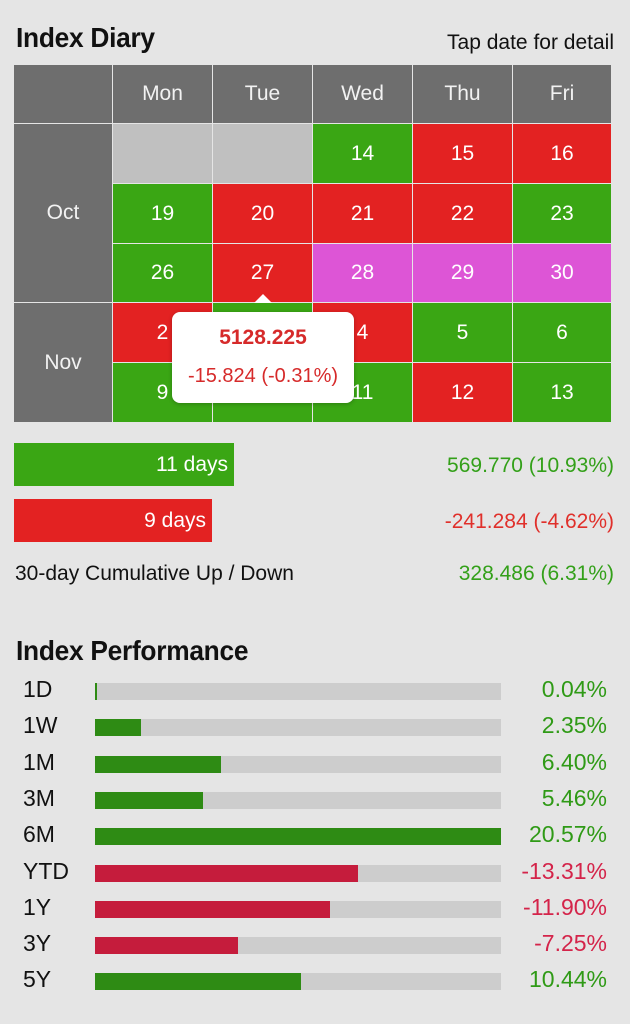 This screenshot has height=1024, width=630. What do you see at coordinates (263, 273) in the screenshot?
I see `day-cell: 27` at bounding box center [263, 273].